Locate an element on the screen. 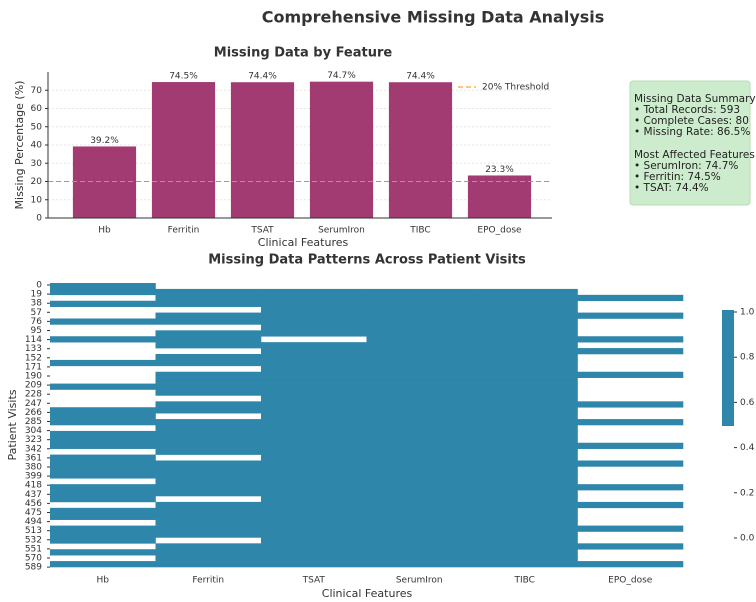  figure-title: Comprehensive Missing Data Analysis is located at coordinates (433, 17).